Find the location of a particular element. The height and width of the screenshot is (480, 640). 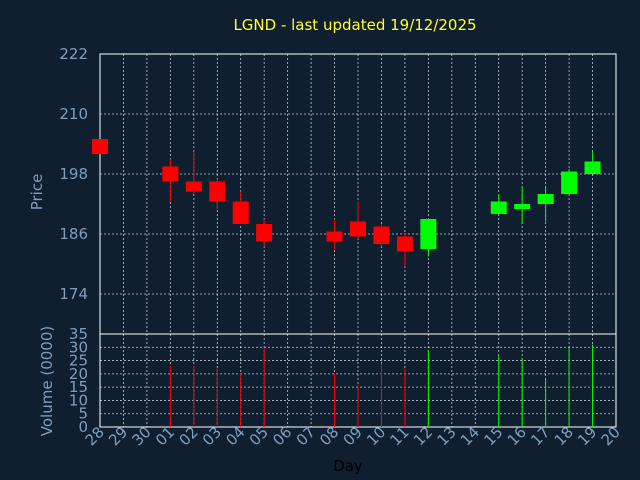

volume-tick-label: 20 is located at coordinates (78, 374).